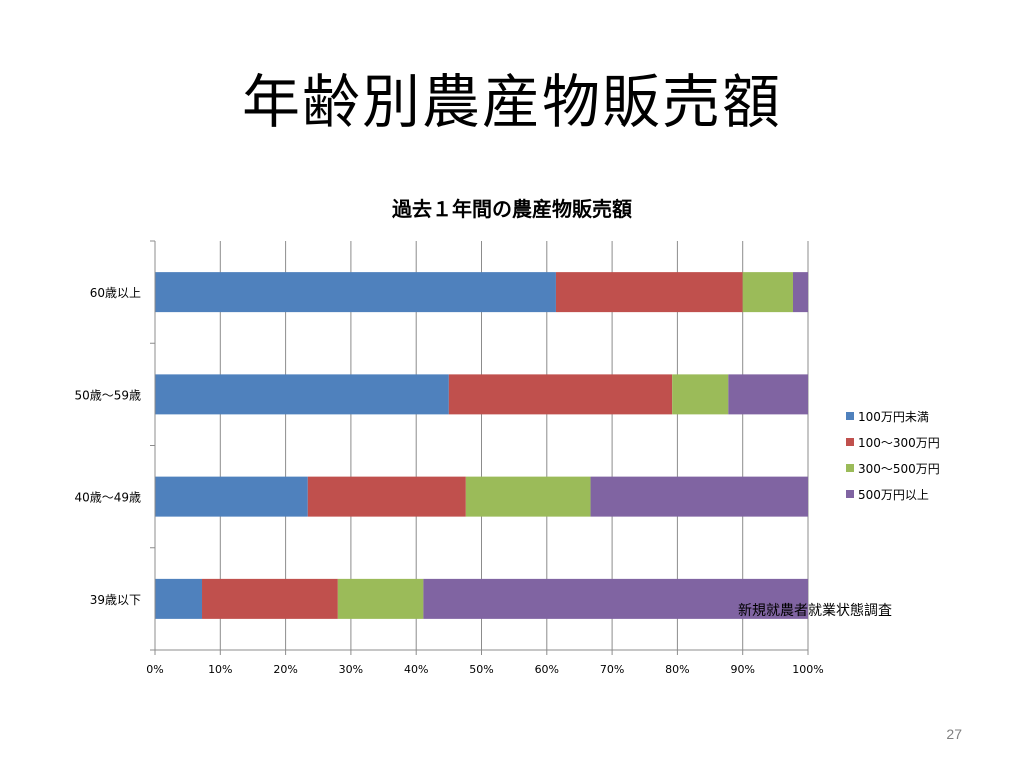  I want to click on x-tick-label: 40%, so click(416, 669).